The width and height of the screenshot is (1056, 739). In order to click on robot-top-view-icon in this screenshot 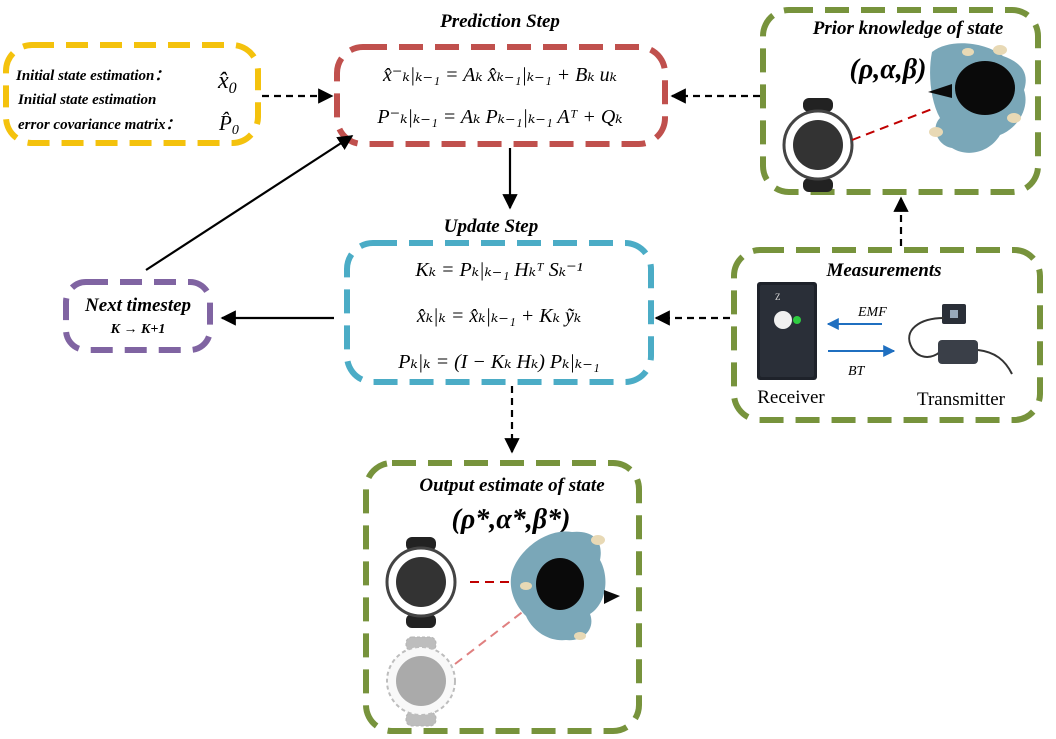, I will do `click(818, 145)`.